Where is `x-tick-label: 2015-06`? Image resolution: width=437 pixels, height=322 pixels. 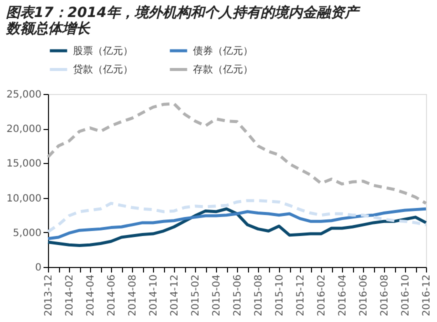
x-tick-label: 2015-06 is located at coordinates (238, 295).